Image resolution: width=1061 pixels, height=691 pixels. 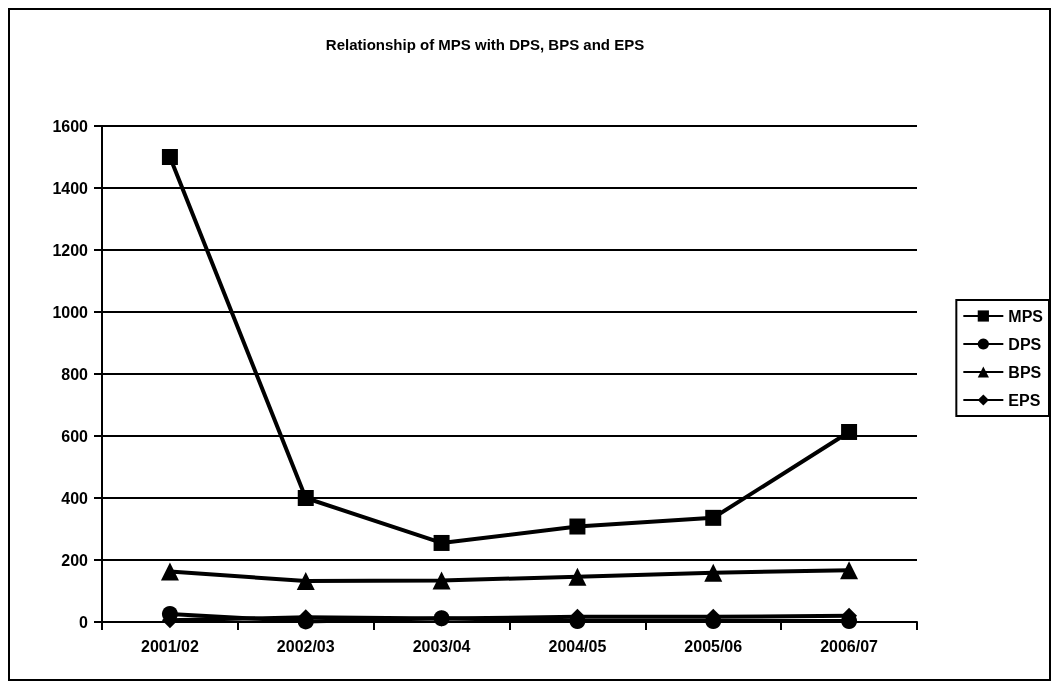 I want to click on legend-label: DPS, so click(x=1025, y=344).